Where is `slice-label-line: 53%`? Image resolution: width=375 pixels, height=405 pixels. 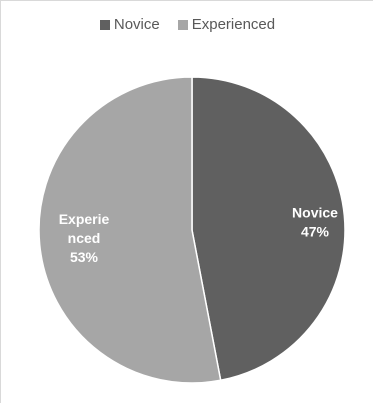
slice-label-line: 53% is located at coordinates (84, 257).